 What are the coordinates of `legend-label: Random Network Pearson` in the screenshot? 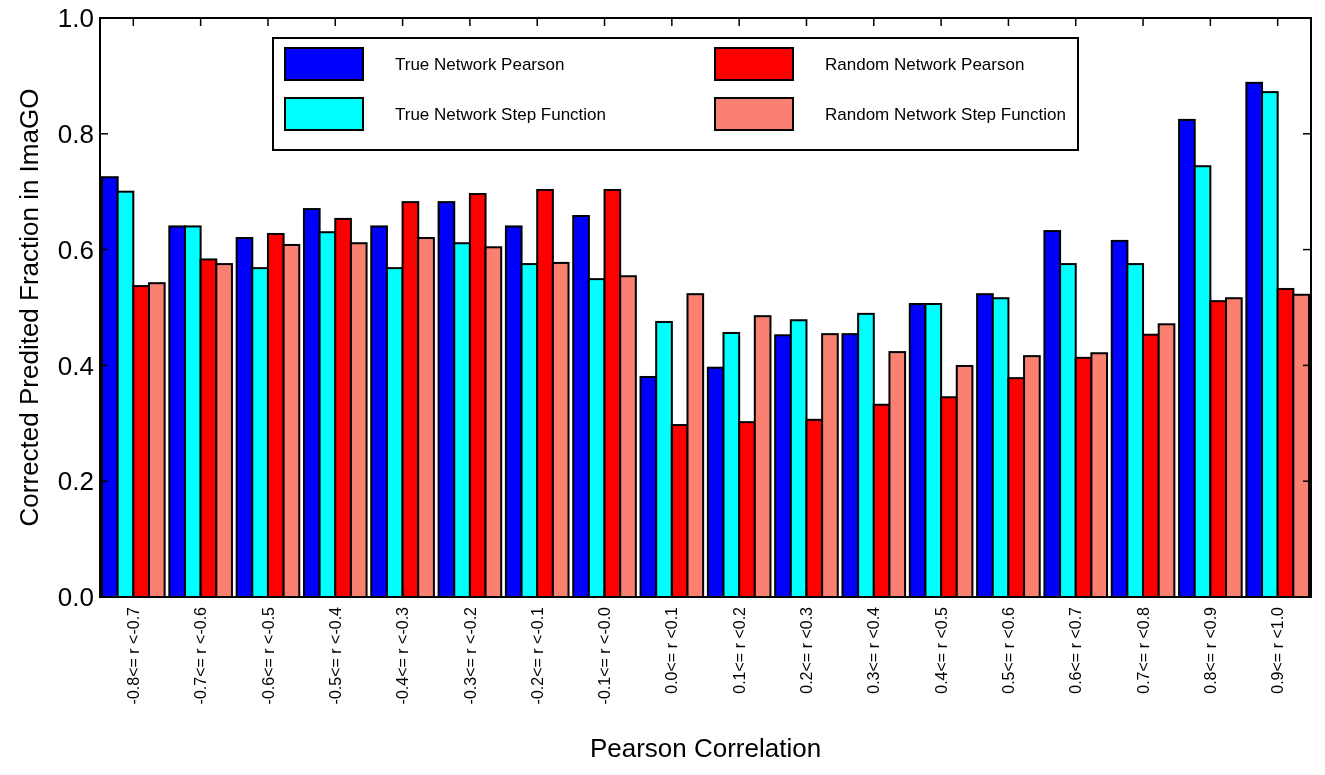 It's located at (925, 64).